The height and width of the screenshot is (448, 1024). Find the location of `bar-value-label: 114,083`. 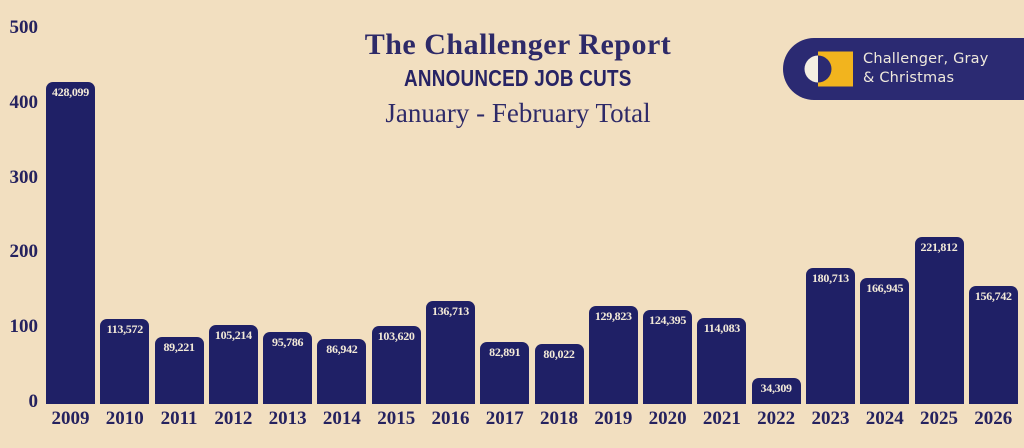

bar-value-label: 114,083 is located at coordinates (722, 328).